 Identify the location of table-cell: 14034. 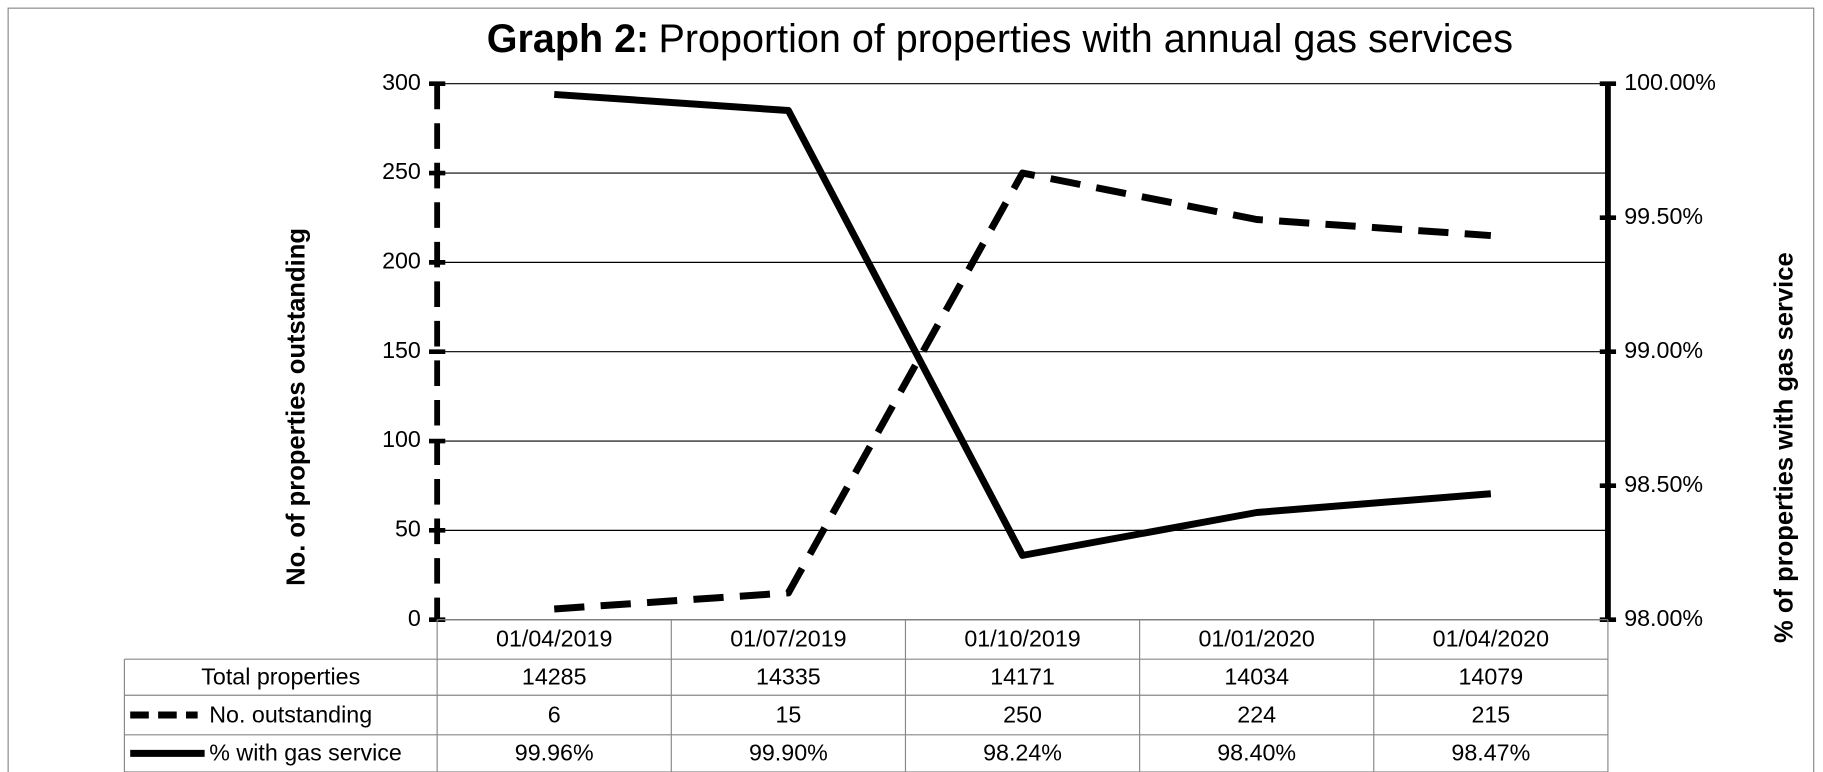
(1256, 677).